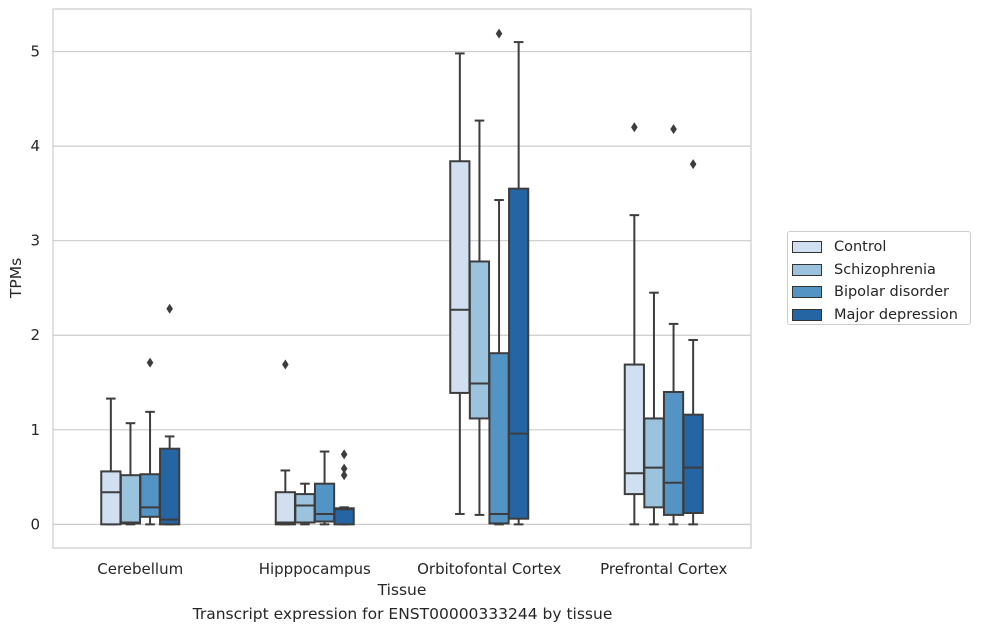 This screenshot has height=634, width=983. What do you see at coordinates (35, 335) in the screenshot?
I see `y-tick-label: 2` at bounding box center [35, 335].